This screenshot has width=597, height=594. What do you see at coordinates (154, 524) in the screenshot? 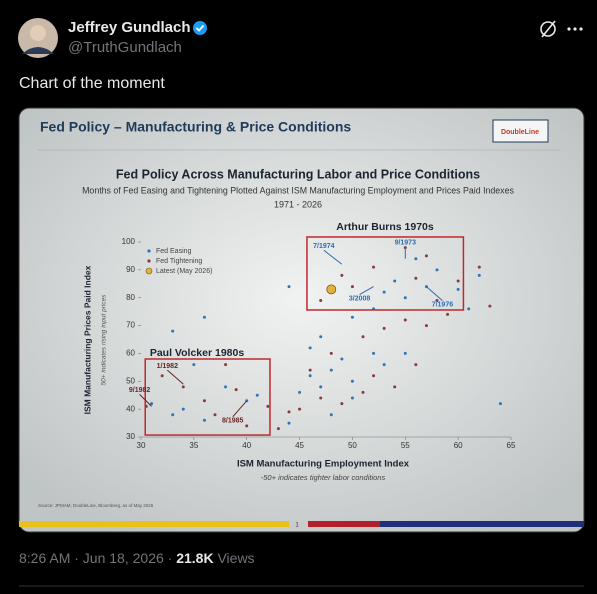
I see `stripe-yellow` at bounding box center [154, 524].